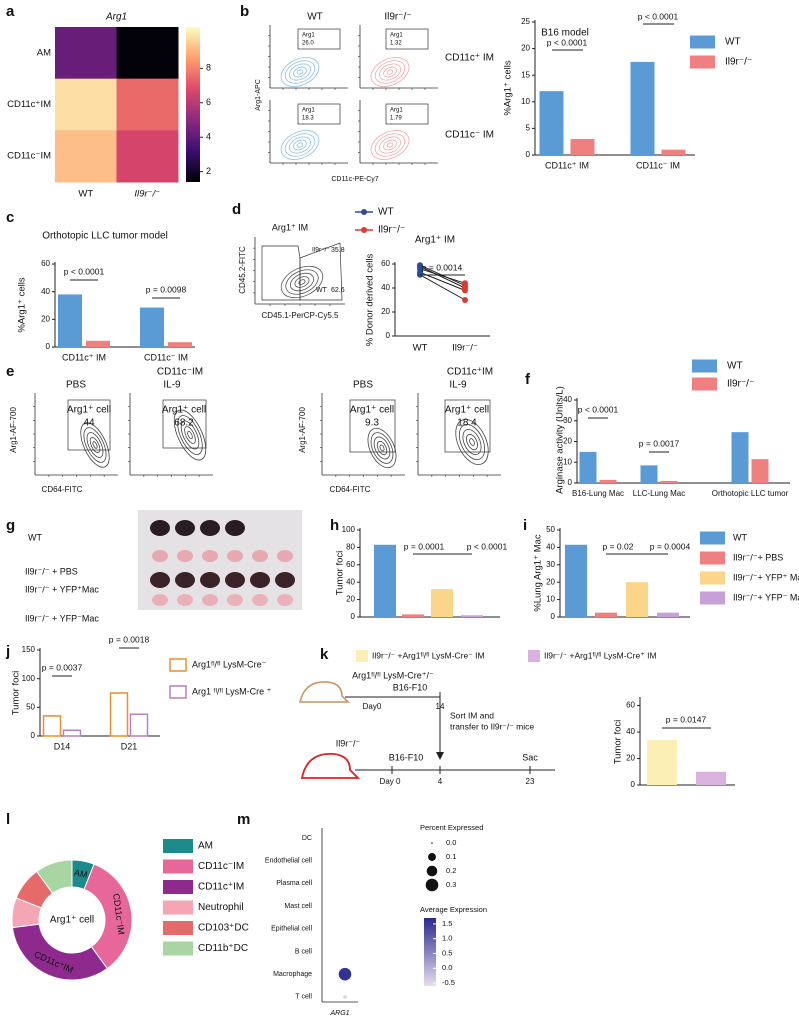 This screenshot has width=799, height=1019. Describe the element at coordinates (393, 675) in the screenshot. I see `schematic-label: Arg1ᶠˡ/ᶠˡ LysM-Cre⁺/⁻` at that location.